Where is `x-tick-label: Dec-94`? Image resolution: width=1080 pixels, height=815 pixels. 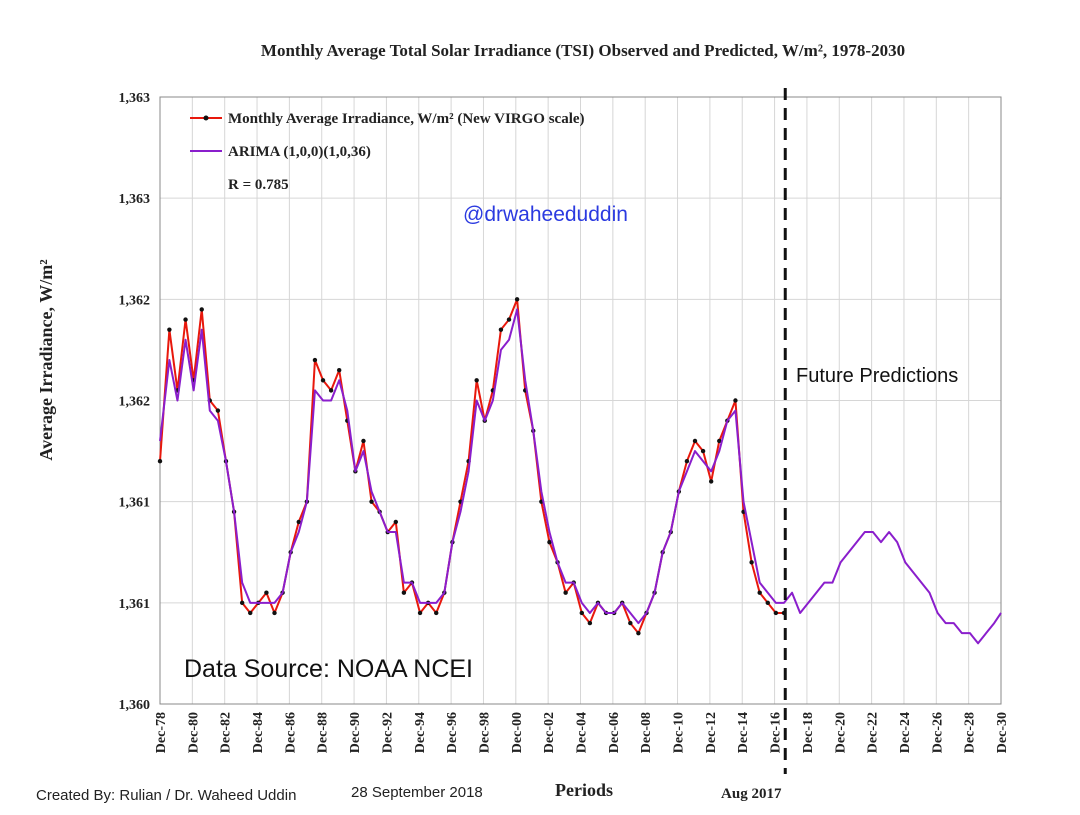
x-tick-label: Dec-94 is located at coordinates (420, 732).